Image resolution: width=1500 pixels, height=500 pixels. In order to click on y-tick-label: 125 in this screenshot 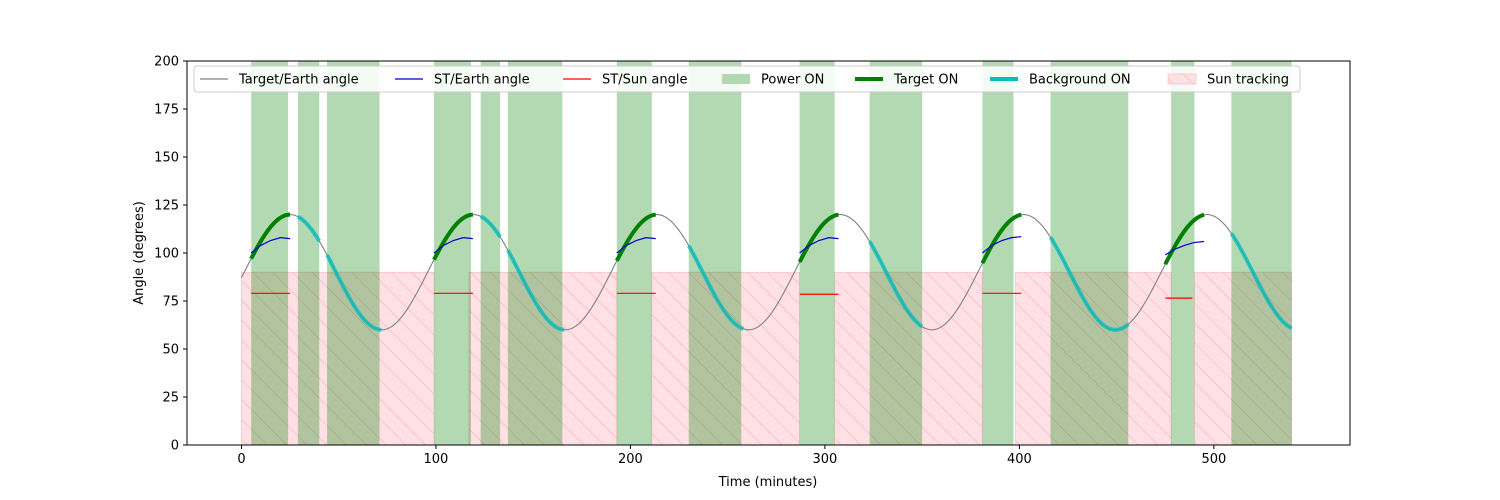, I will do `click(166, 206)`.